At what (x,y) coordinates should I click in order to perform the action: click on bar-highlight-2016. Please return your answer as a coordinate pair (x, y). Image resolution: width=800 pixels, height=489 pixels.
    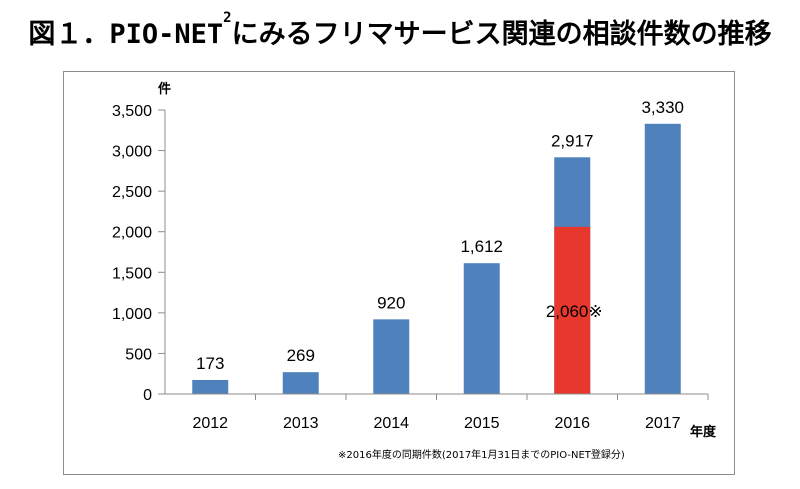
    Looking at the image, I should click on (572, 310).